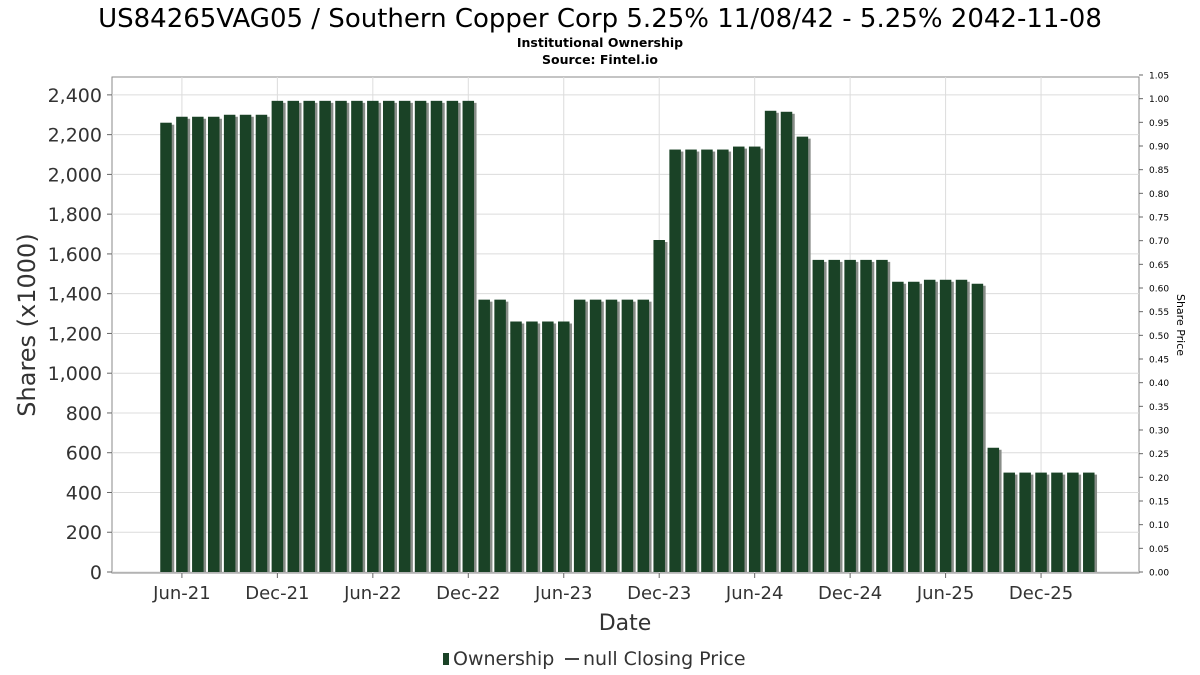  I want to click on y-tick-label: 1,600, so click(75, 255).